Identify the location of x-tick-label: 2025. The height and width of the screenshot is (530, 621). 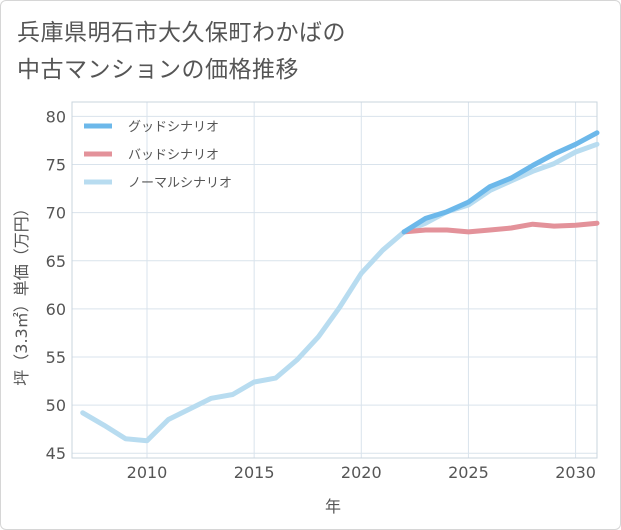
(468, 472).